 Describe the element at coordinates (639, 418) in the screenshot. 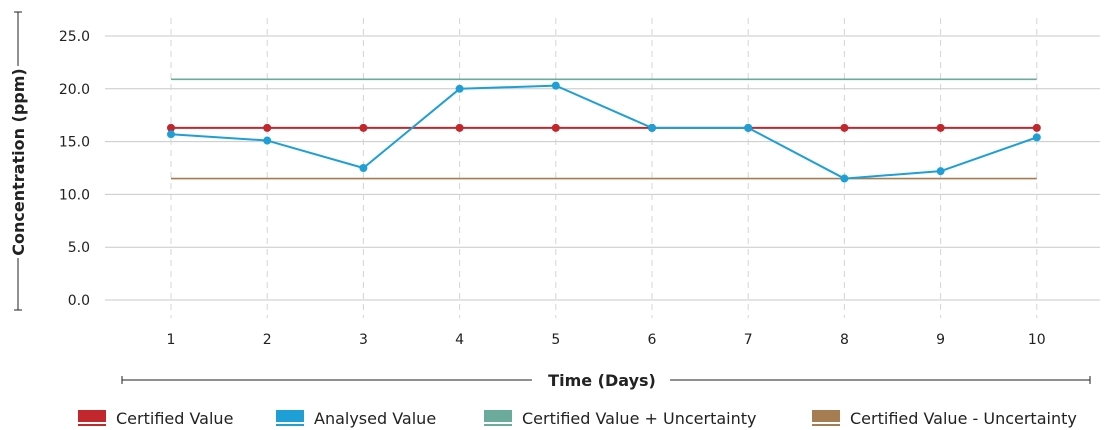

I see `legend-label-certified-plus-uncertainty: Certified Value + Uncertainty` at that location.